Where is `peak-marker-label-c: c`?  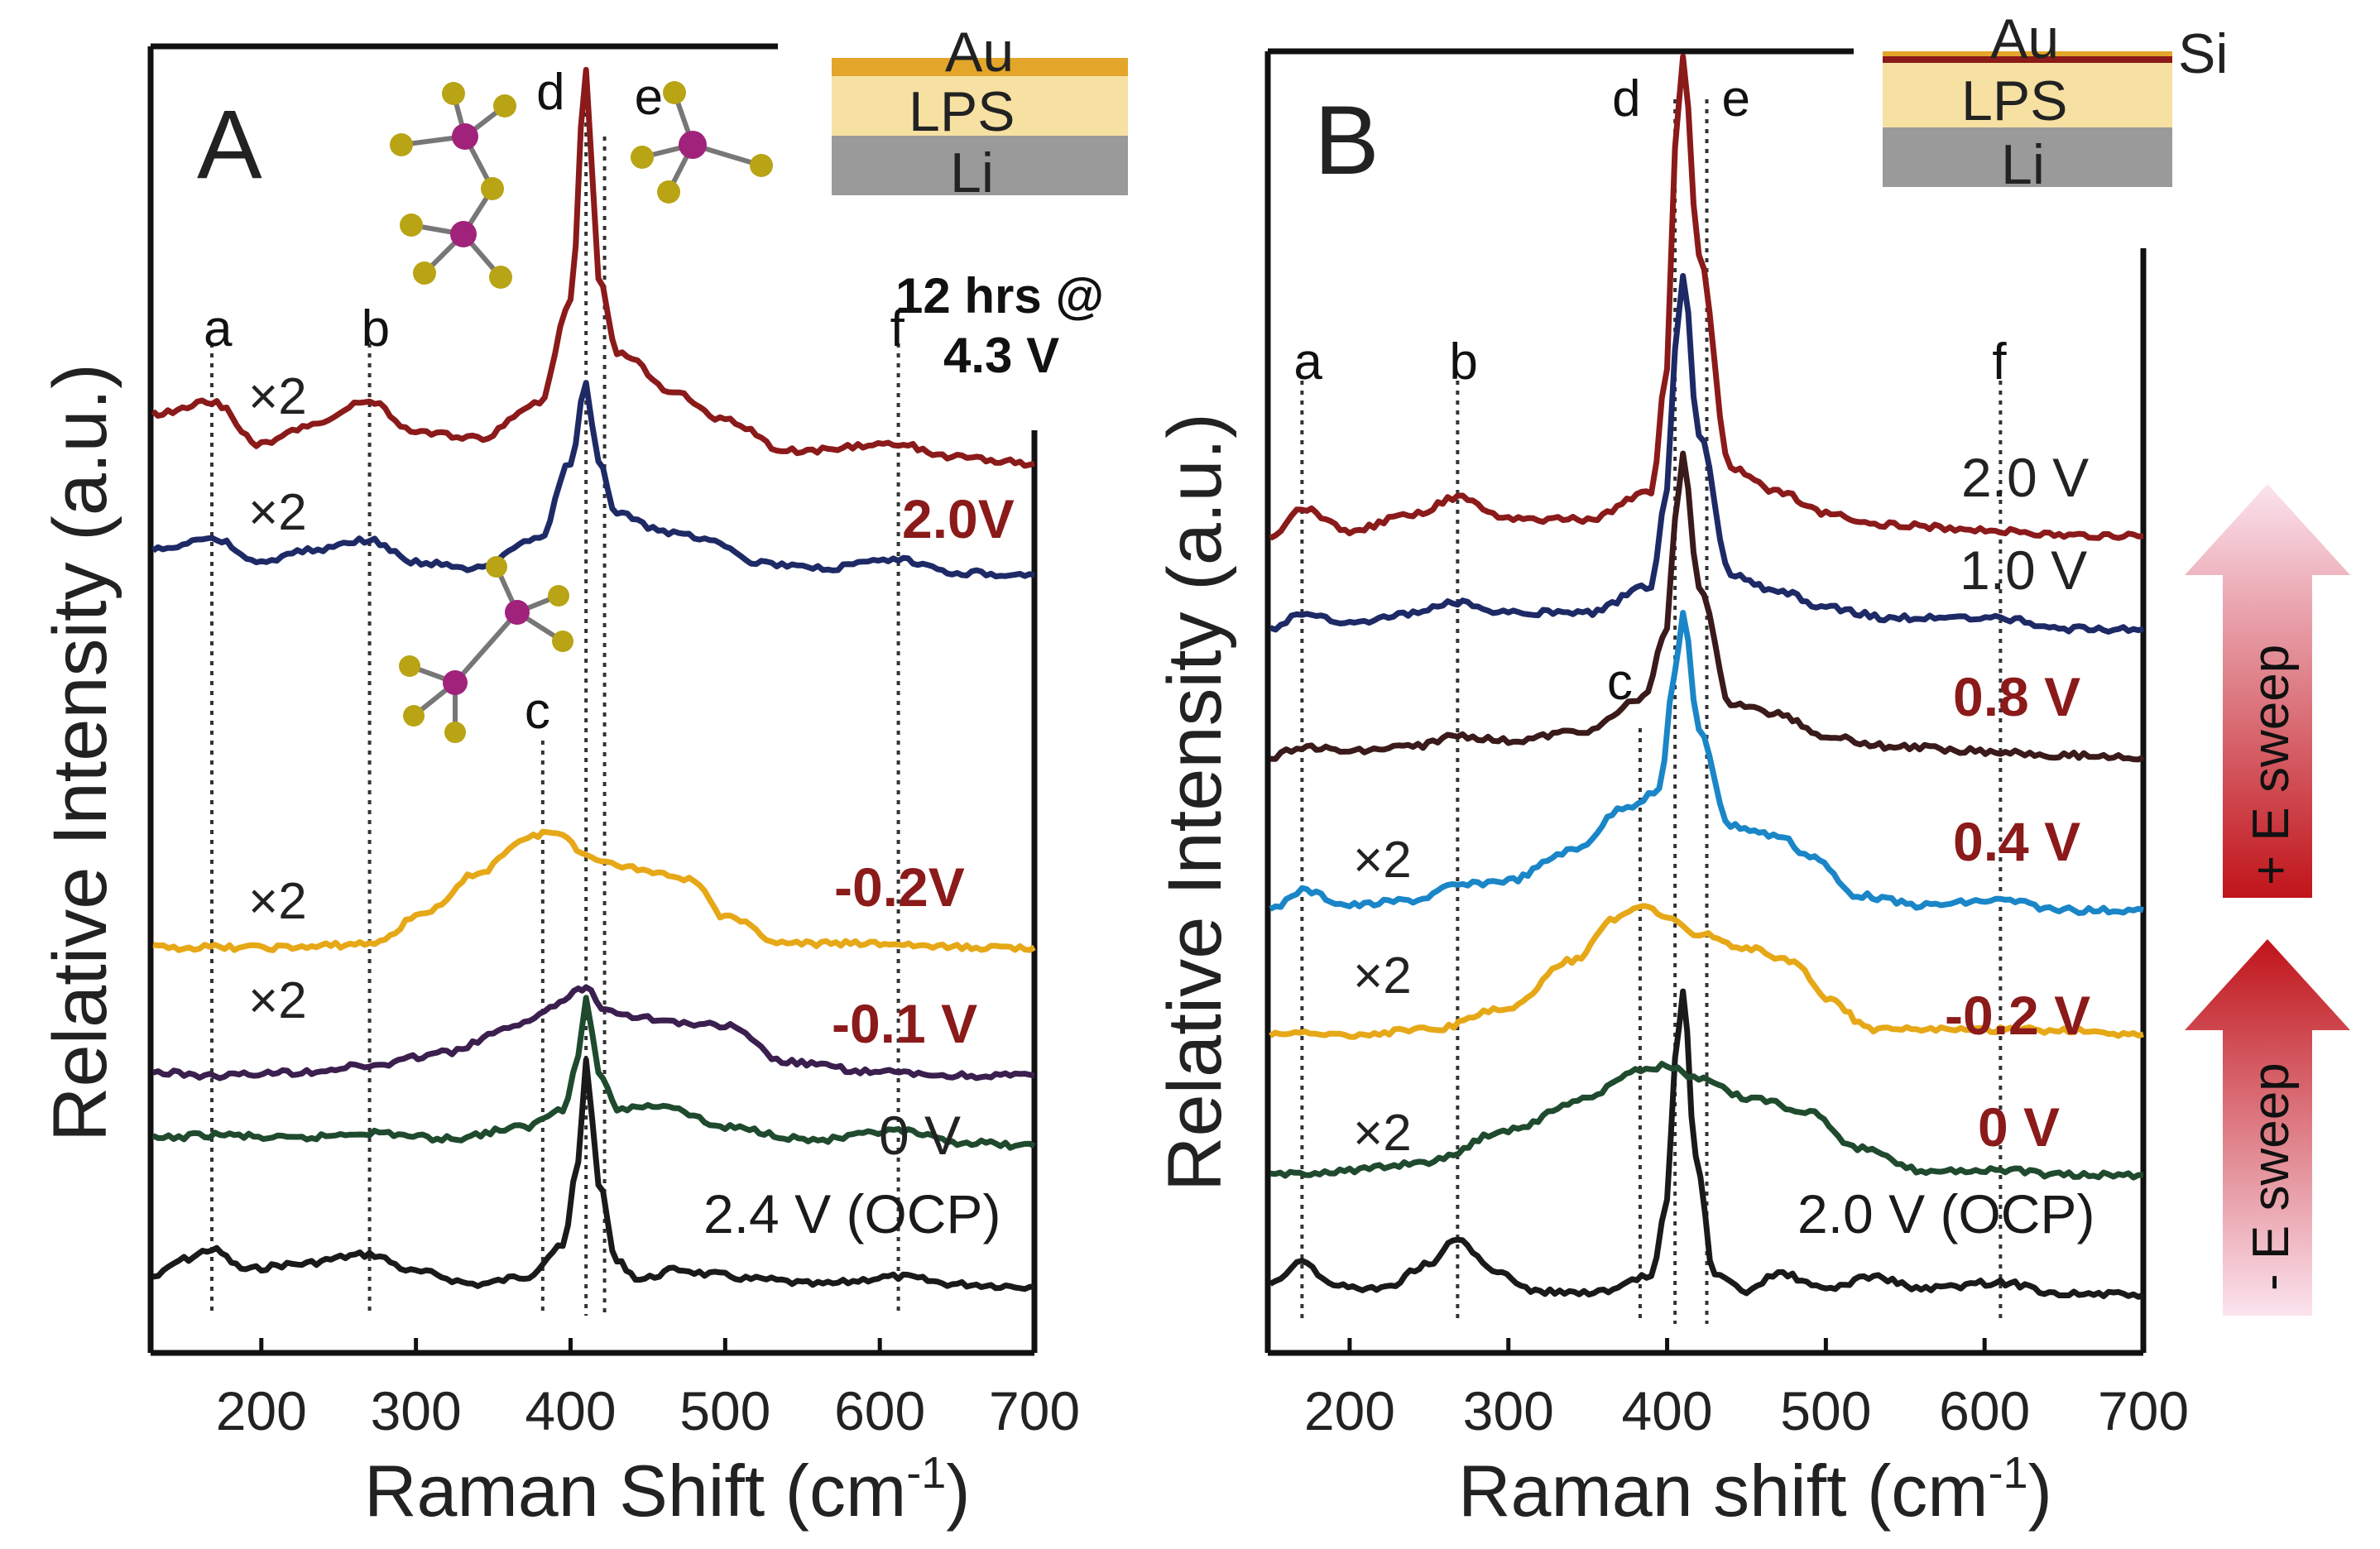
peak-marker-label-c: c is located at coordinates (537, 711).